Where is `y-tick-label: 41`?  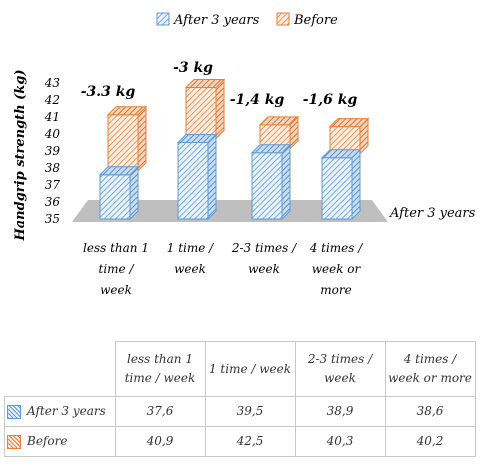
y-tick-label: 41 is located at coordinates (52, 117).